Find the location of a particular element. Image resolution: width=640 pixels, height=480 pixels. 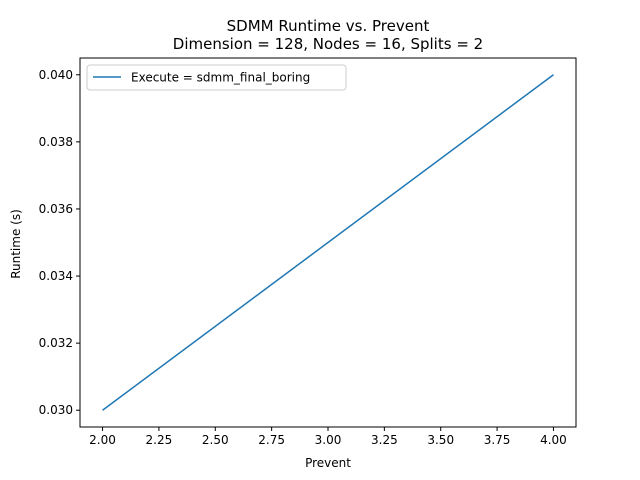

x-tick-label: 2.75 is located at coordinates (271, 440).